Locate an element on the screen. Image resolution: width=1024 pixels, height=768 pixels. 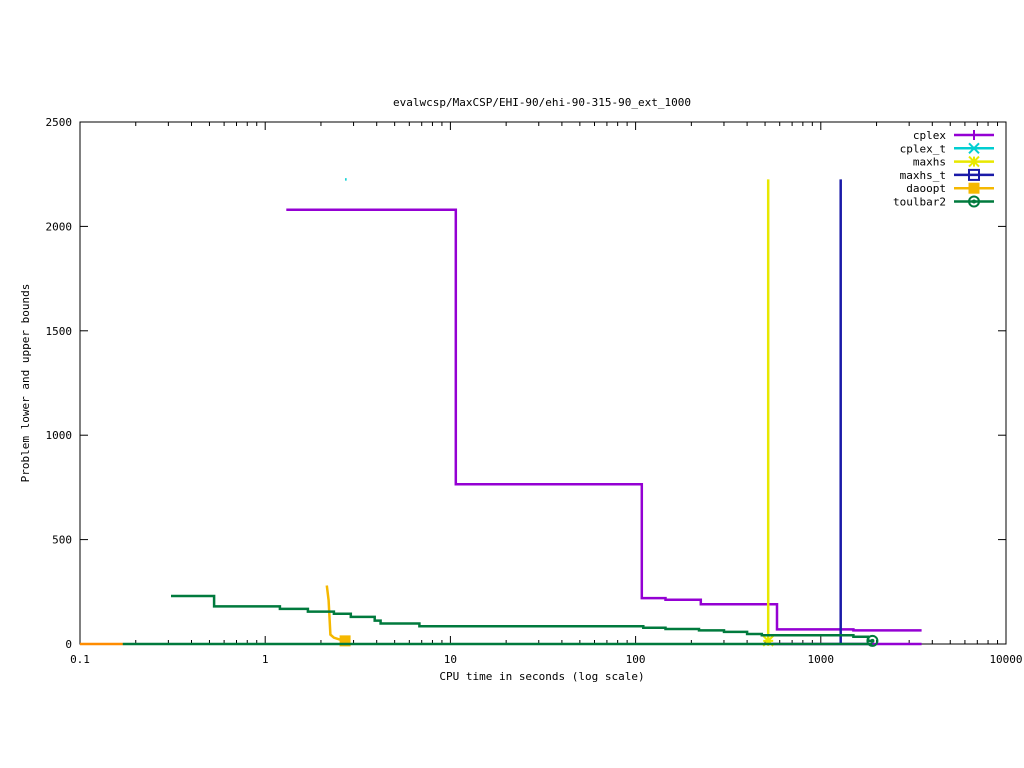
series-toulbar2-upper-line is located at coordinates (522, 618).